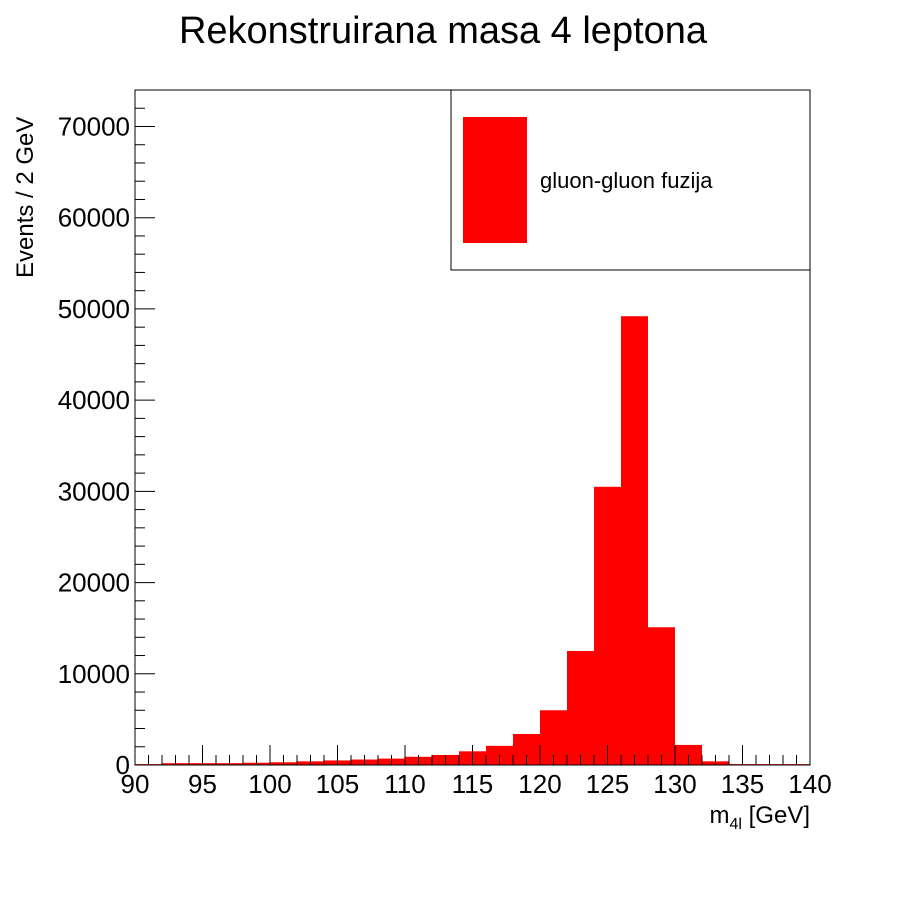  I want to click on x-axis-title: m4l [GeV], so click(760, 817).